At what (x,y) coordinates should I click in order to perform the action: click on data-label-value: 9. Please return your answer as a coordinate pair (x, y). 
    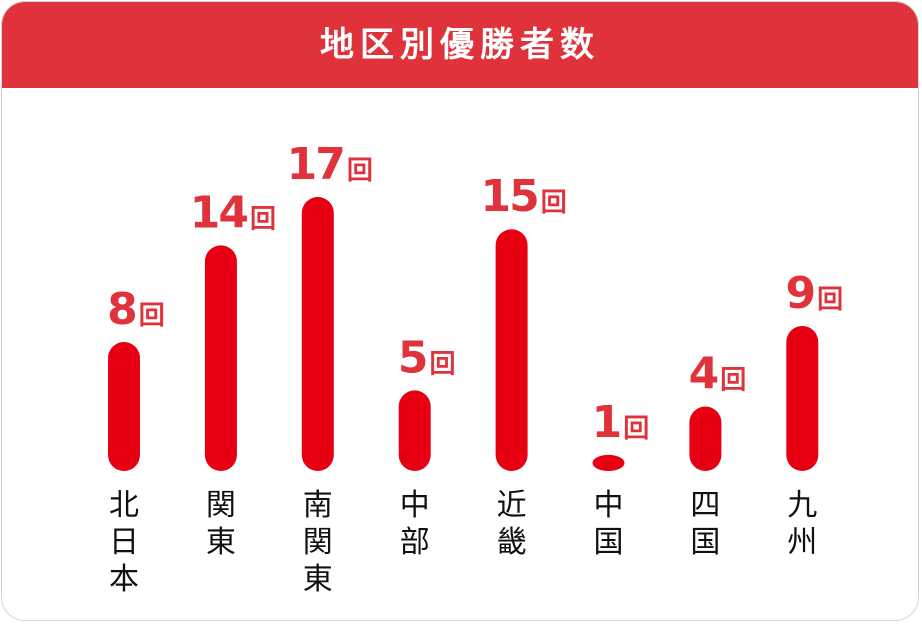
    Looking at the image, I should click on (799, 293).